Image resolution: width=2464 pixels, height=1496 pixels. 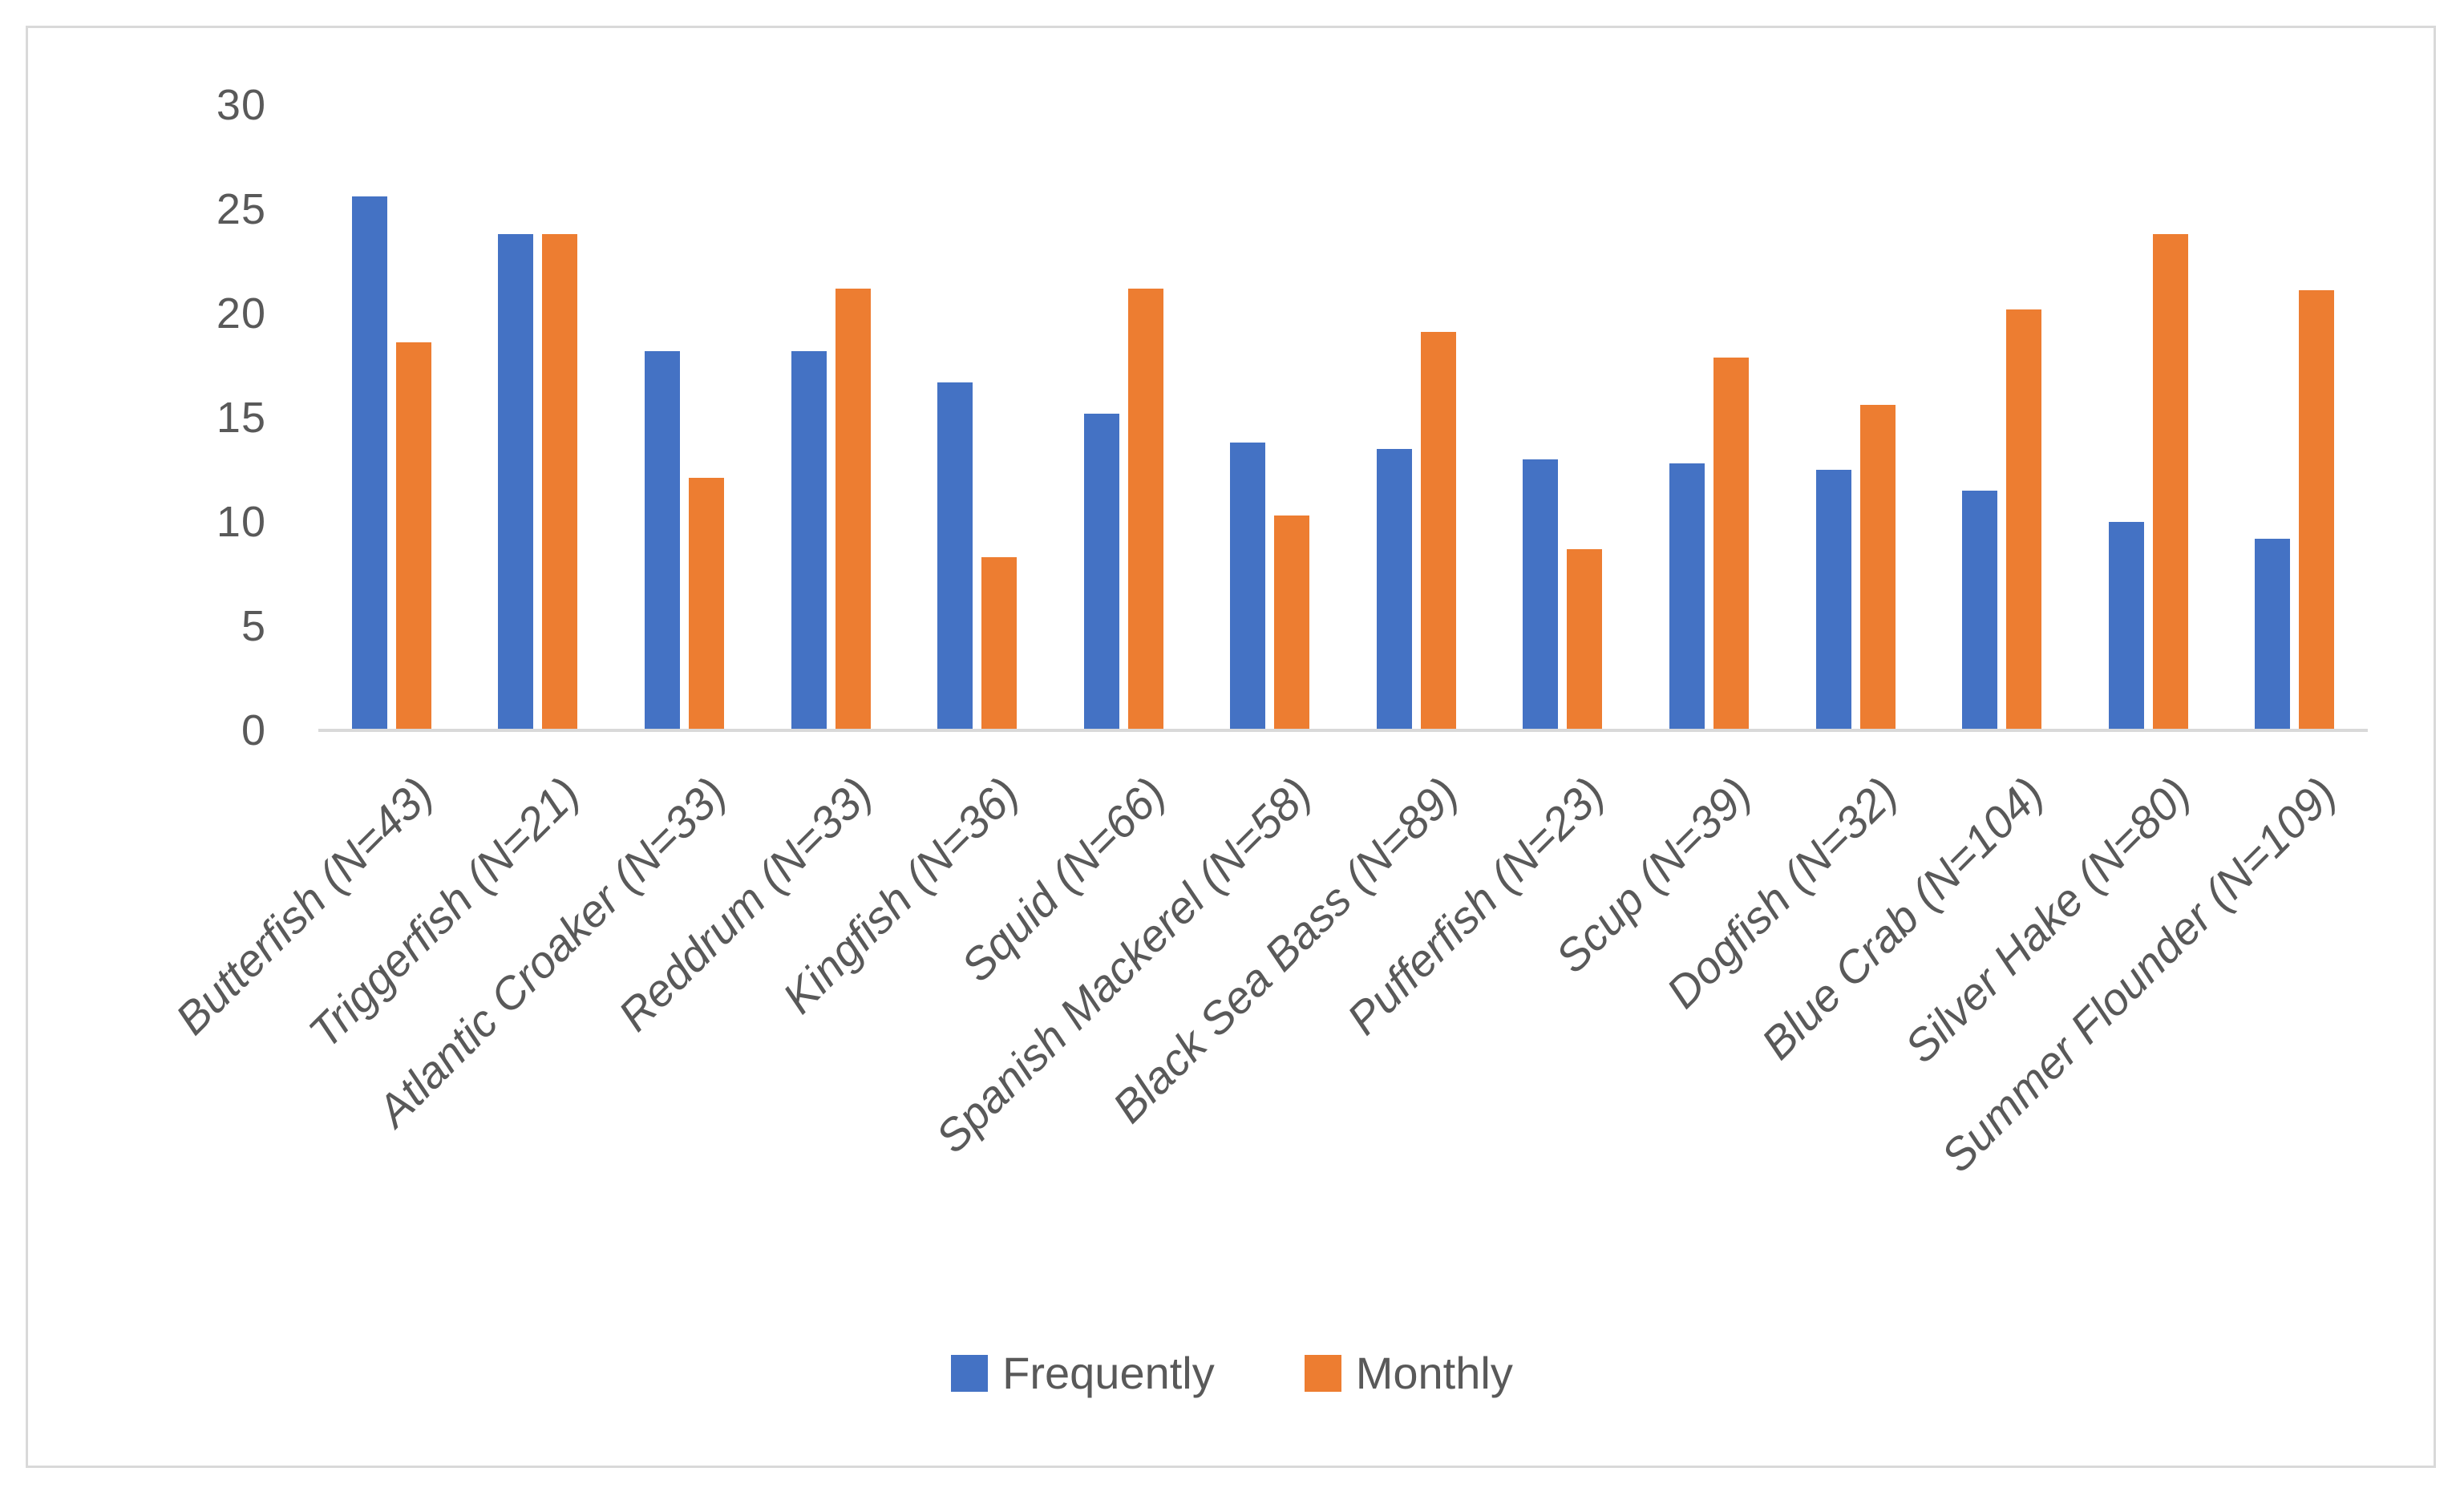 What do you see at coordinates (241, 105) in the screenshot?
I see `y-axis-tick-label: 30` at bounding box center [241, 105].